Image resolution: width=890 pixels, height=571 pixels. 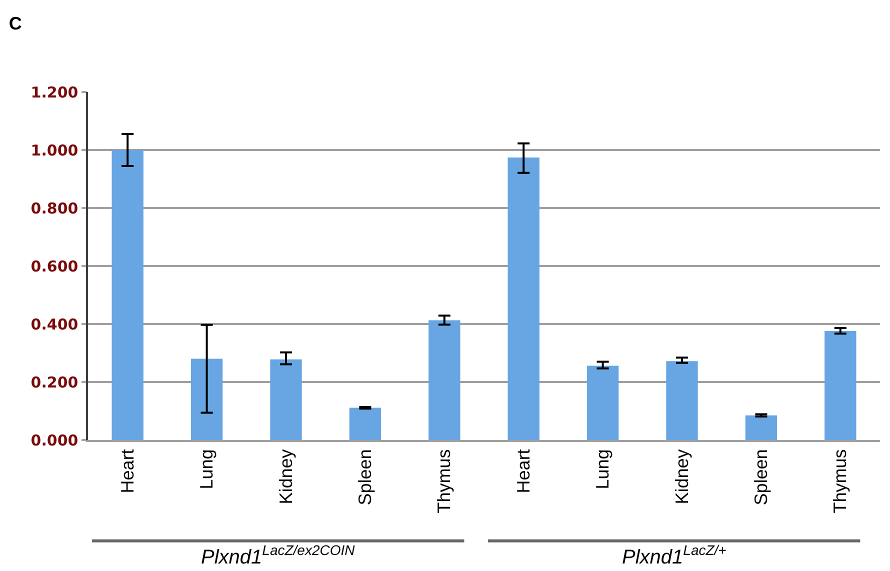 What do you see at coordinates (54, 92) in the screenshot?
I see `y-tick-label: 1.200` at bounding box center [54, 92].